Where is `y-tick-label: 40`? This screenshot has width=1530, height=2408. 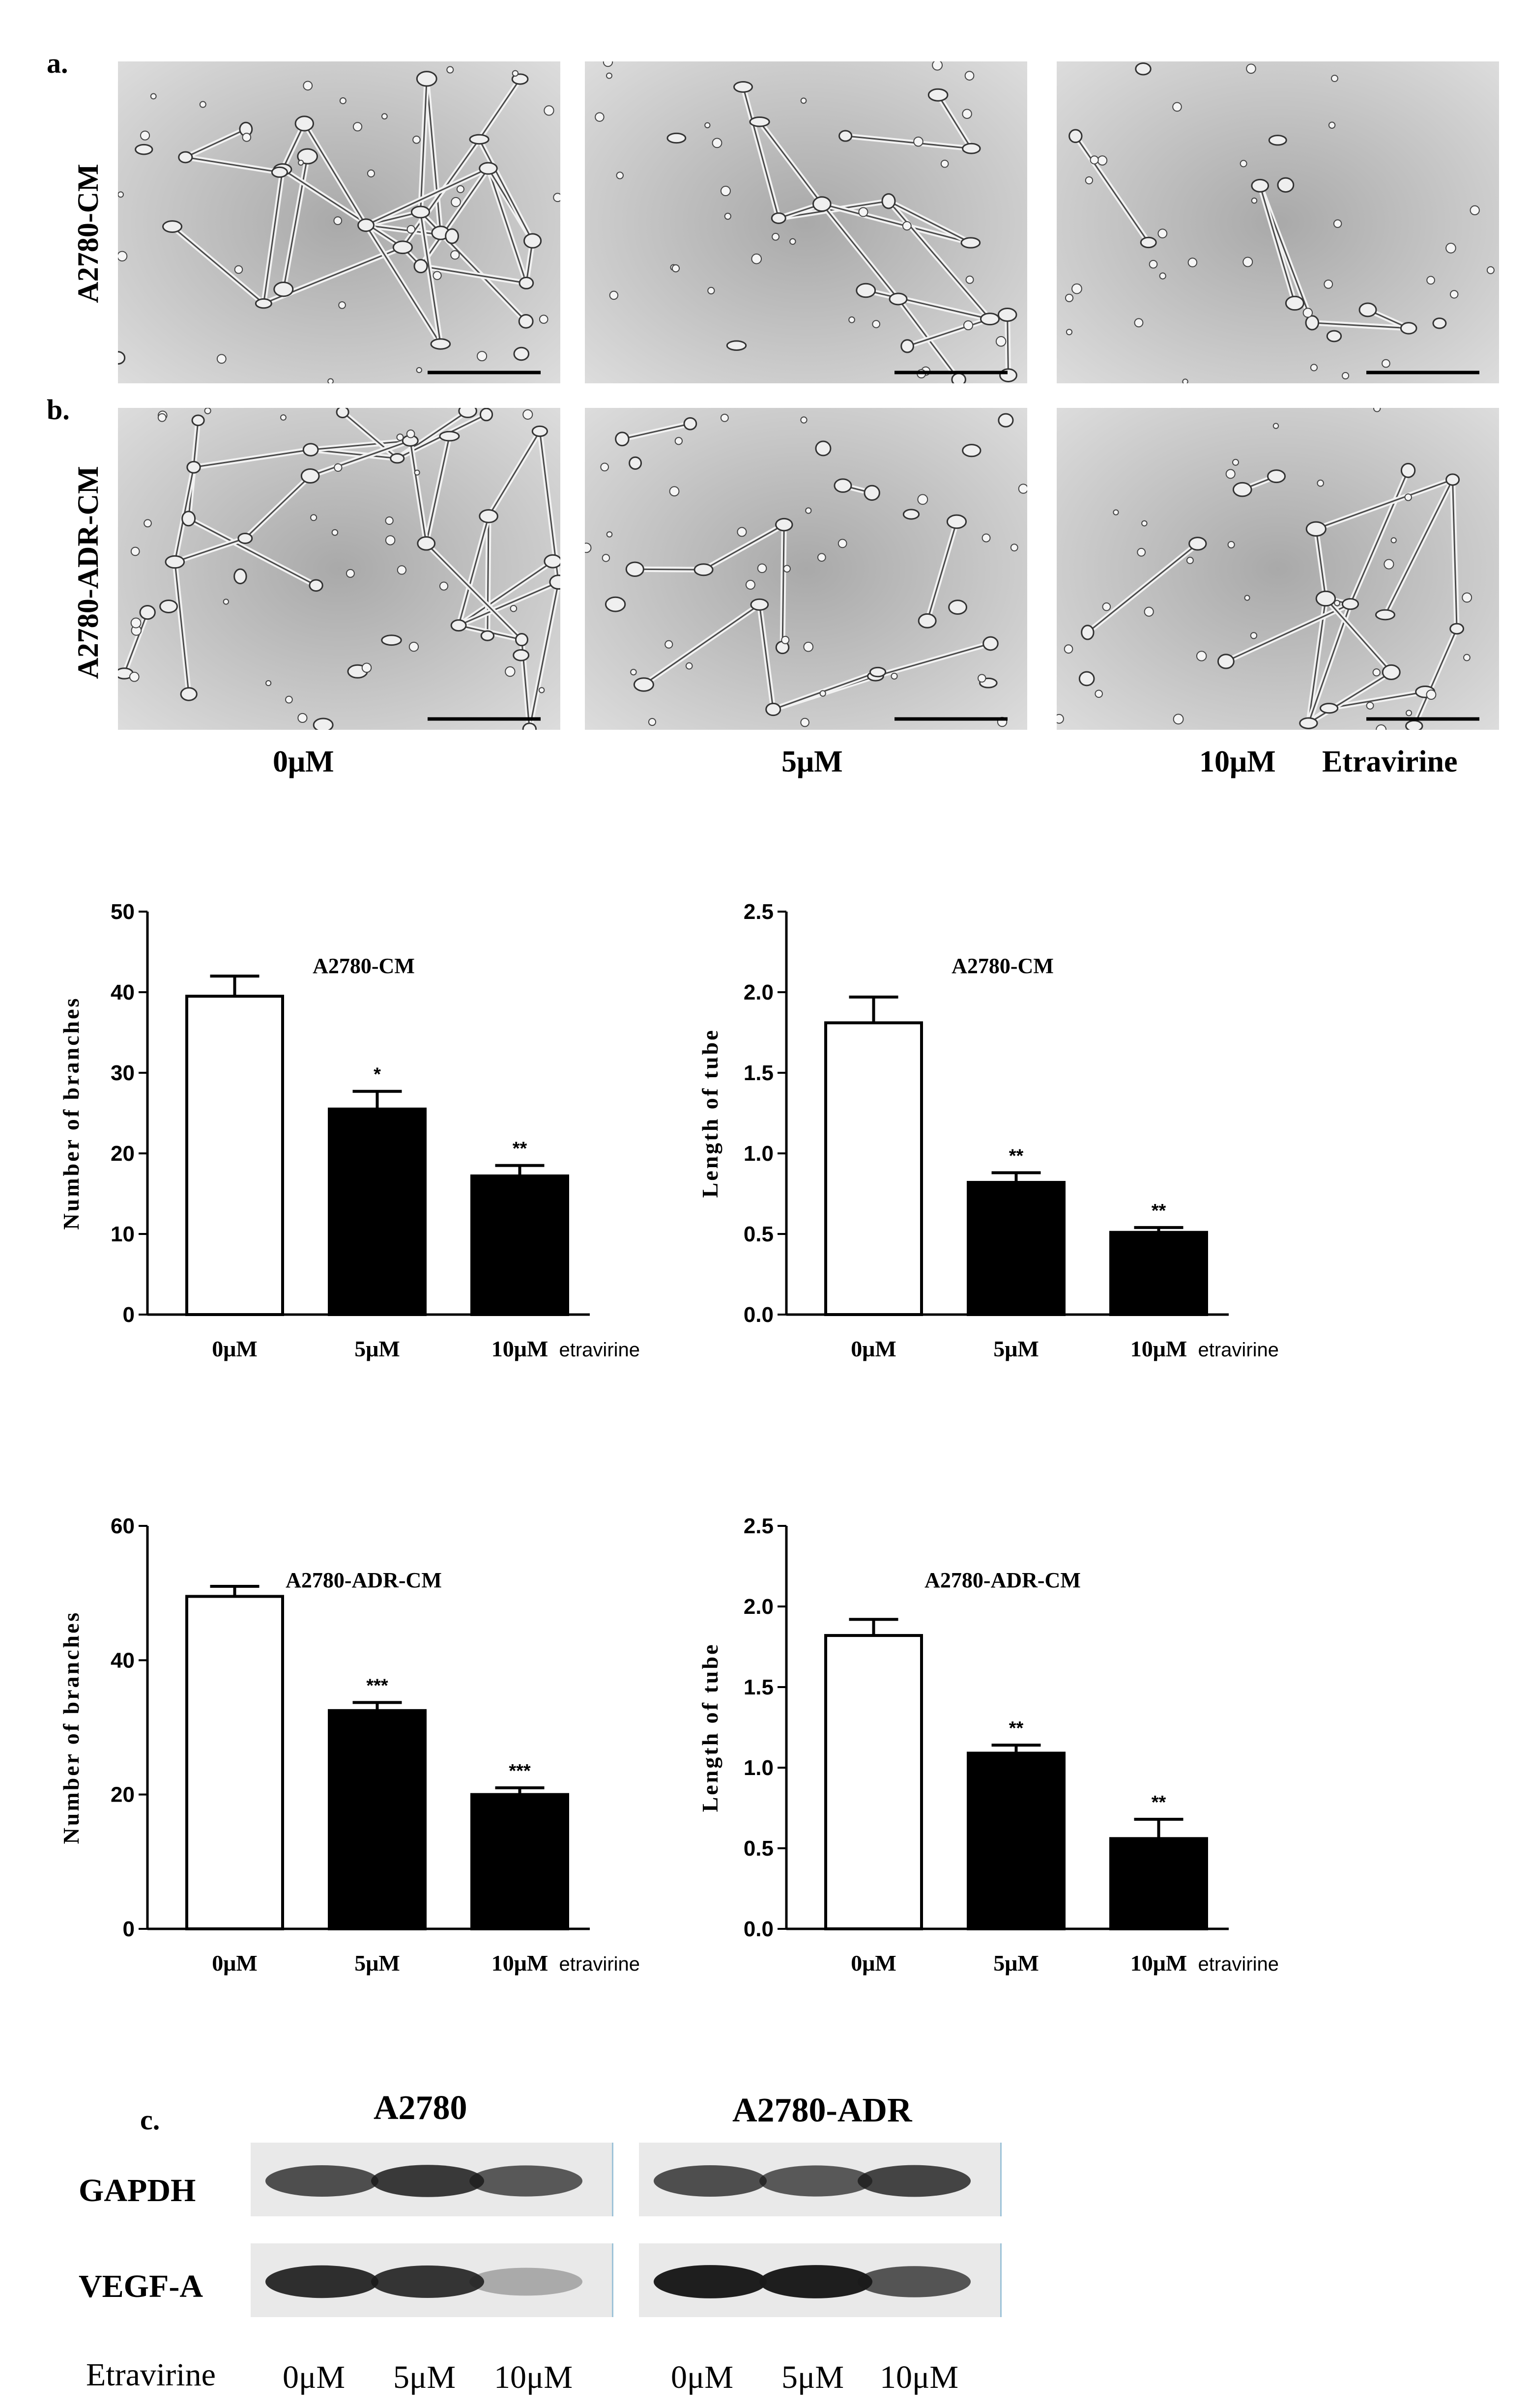
y-tick-label: 40 is located at coordinates (123, 1660).